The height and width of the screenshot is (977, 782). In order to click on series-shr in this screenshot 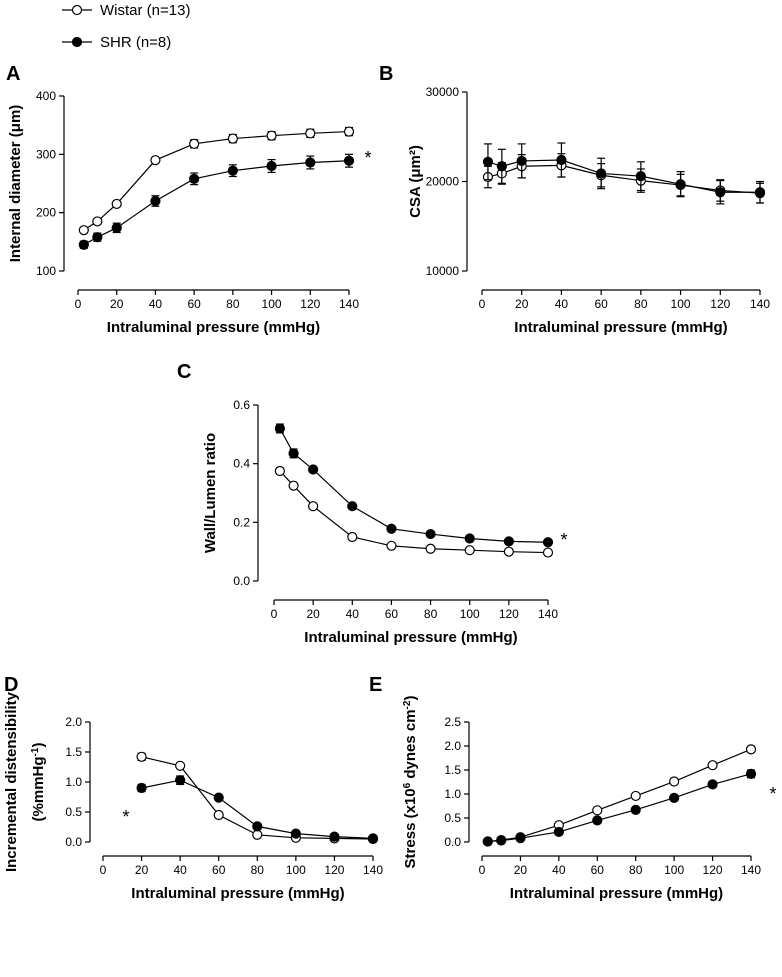, I will do `click(414, 485)`.